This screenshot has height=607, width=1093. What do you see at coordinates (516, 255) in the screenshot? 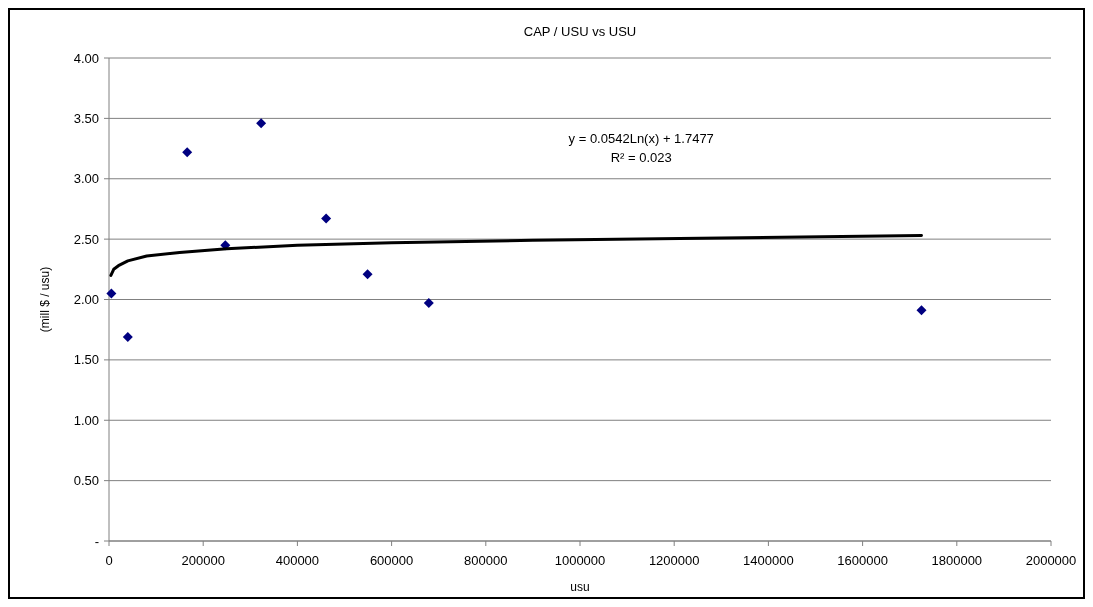
I see `line-series` at bounding box center [516, 255].